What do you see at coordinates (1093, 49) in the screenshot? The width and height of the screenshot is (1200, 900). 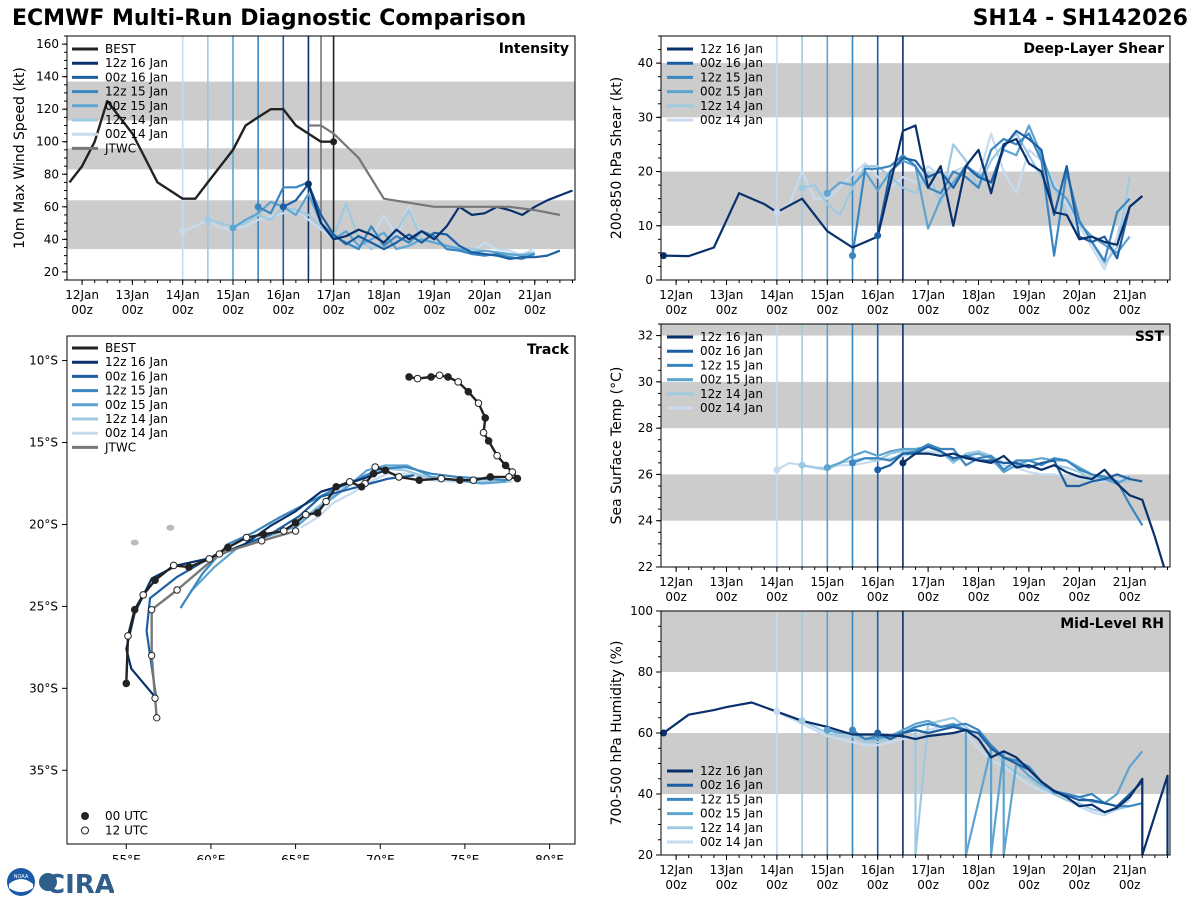 I see `panel-title: Deep-Layer Shear` at bounding box center [1093, 49].